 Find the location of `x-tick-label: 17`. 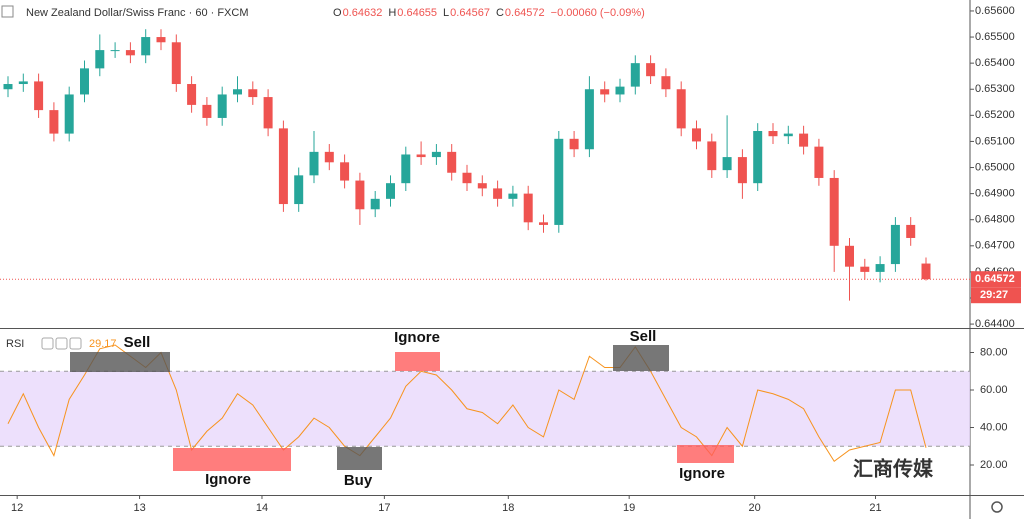

x-tick-label: 17 is located at coordinates (384, 508).